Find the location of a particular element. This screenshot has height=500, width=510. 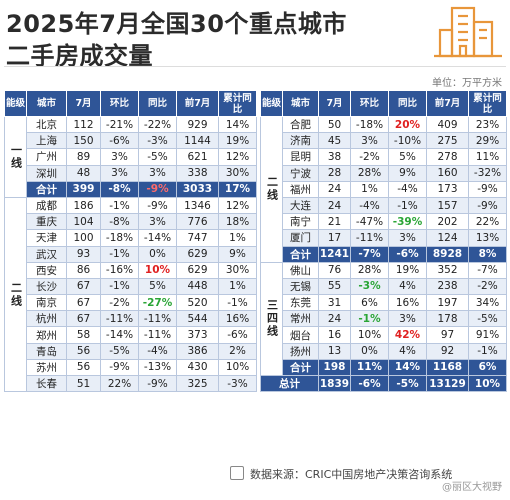

july-cell: 24 is located at coordinates (334, 319).